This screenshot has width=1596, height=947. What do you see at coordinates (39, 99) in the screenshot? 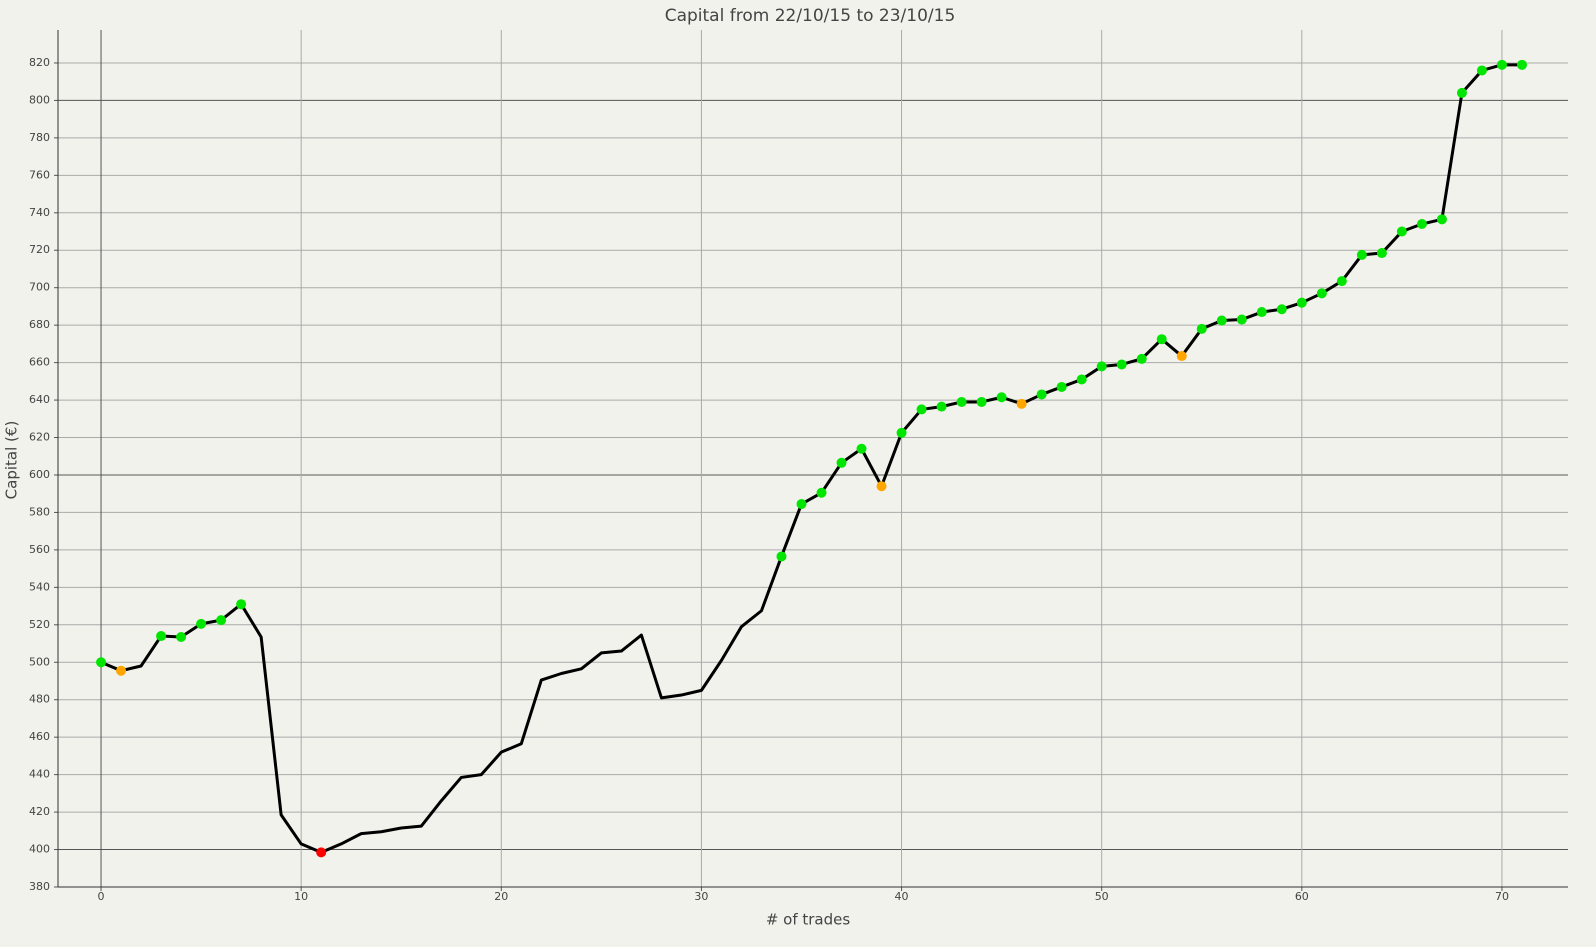
I see `y-tick-label: 800` at bounding box center [39, 99].